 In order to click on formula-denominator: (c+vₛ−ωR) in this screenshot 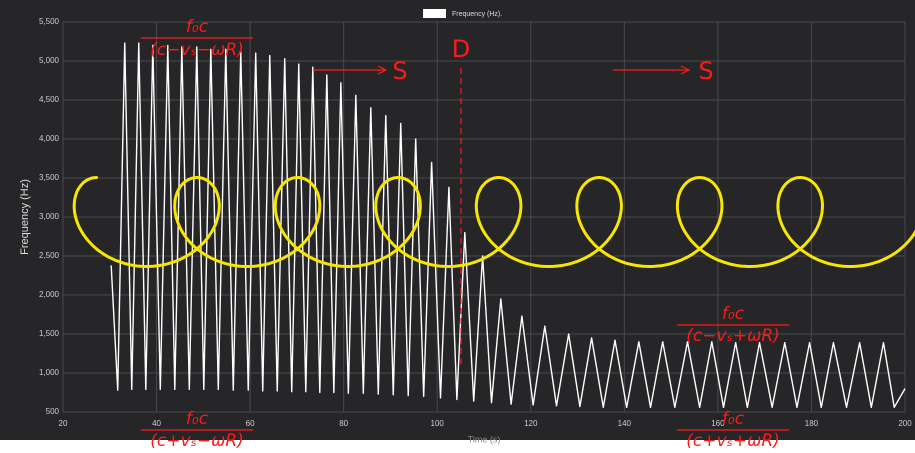, I will do `click(197, 441)`.